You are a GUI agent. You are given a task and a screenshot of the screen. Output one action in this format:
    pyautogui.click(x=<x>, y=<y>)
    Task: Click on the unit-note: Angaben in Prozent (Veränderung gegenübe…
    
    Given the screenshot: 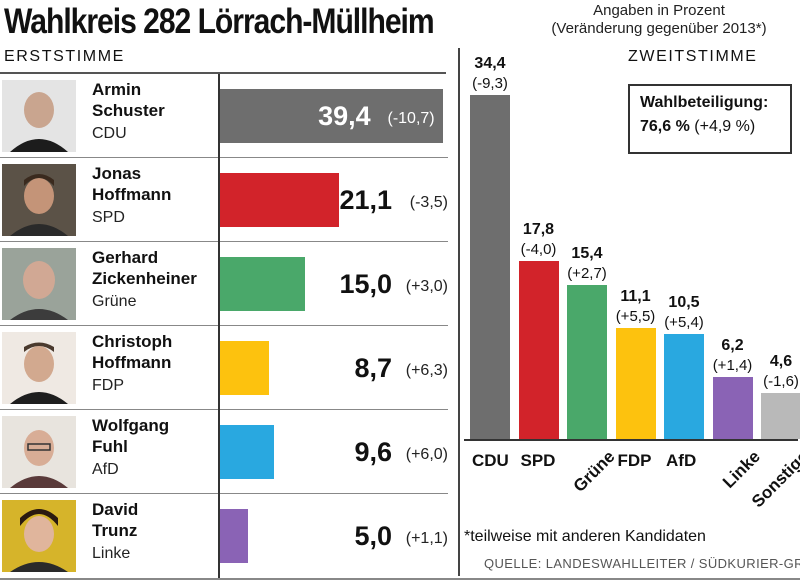 What is the action you would take?
    pyautogui.click(x=659, y=20)
    